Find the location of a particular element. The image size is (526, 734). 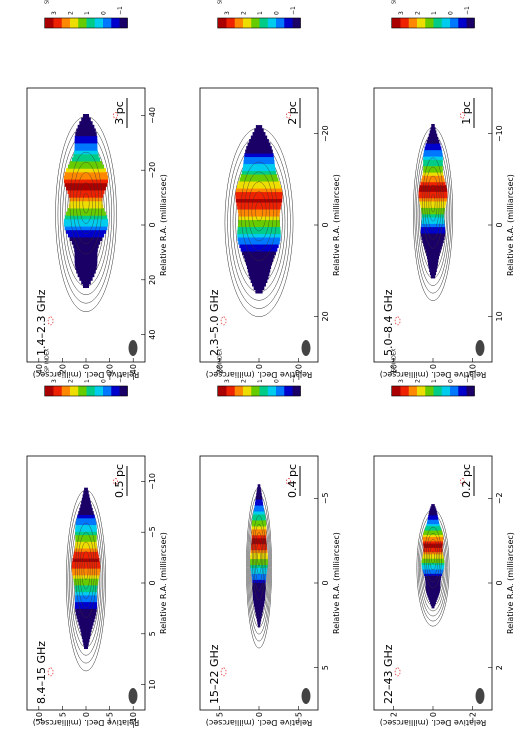

y-tick-label: −5 is located at coordinates (298, 718).